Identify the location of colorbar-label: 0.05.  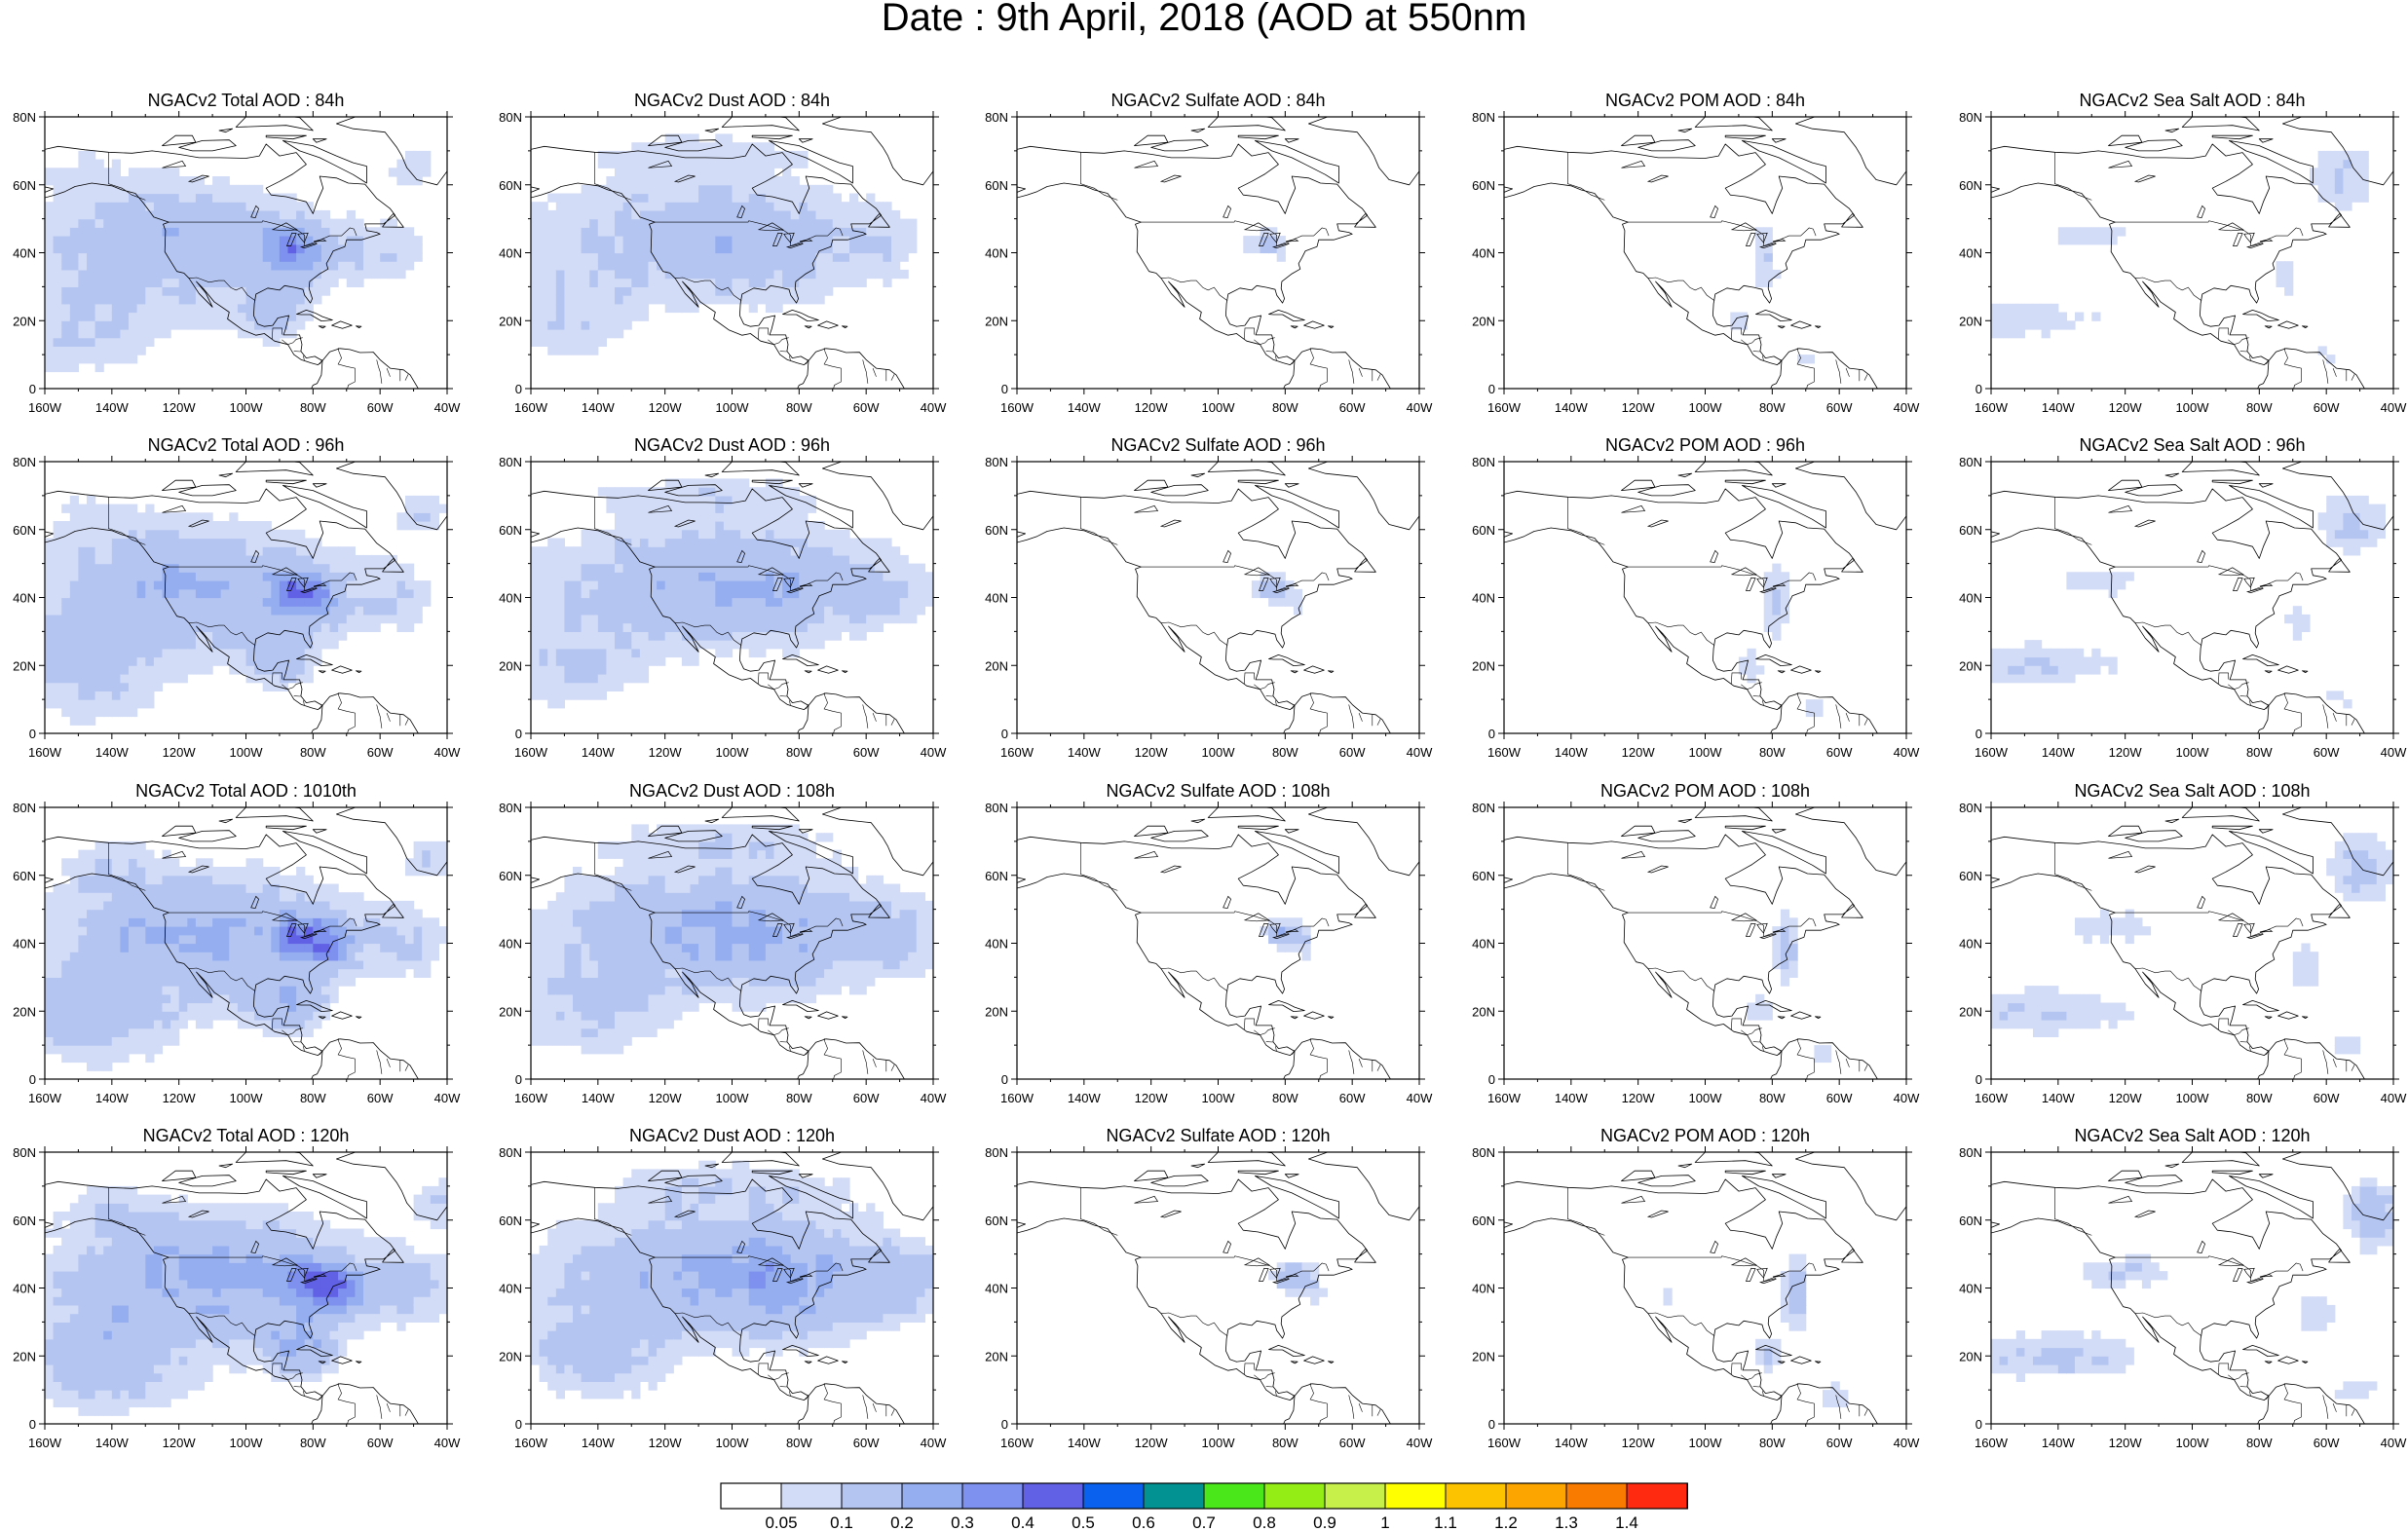
(781, 1522).